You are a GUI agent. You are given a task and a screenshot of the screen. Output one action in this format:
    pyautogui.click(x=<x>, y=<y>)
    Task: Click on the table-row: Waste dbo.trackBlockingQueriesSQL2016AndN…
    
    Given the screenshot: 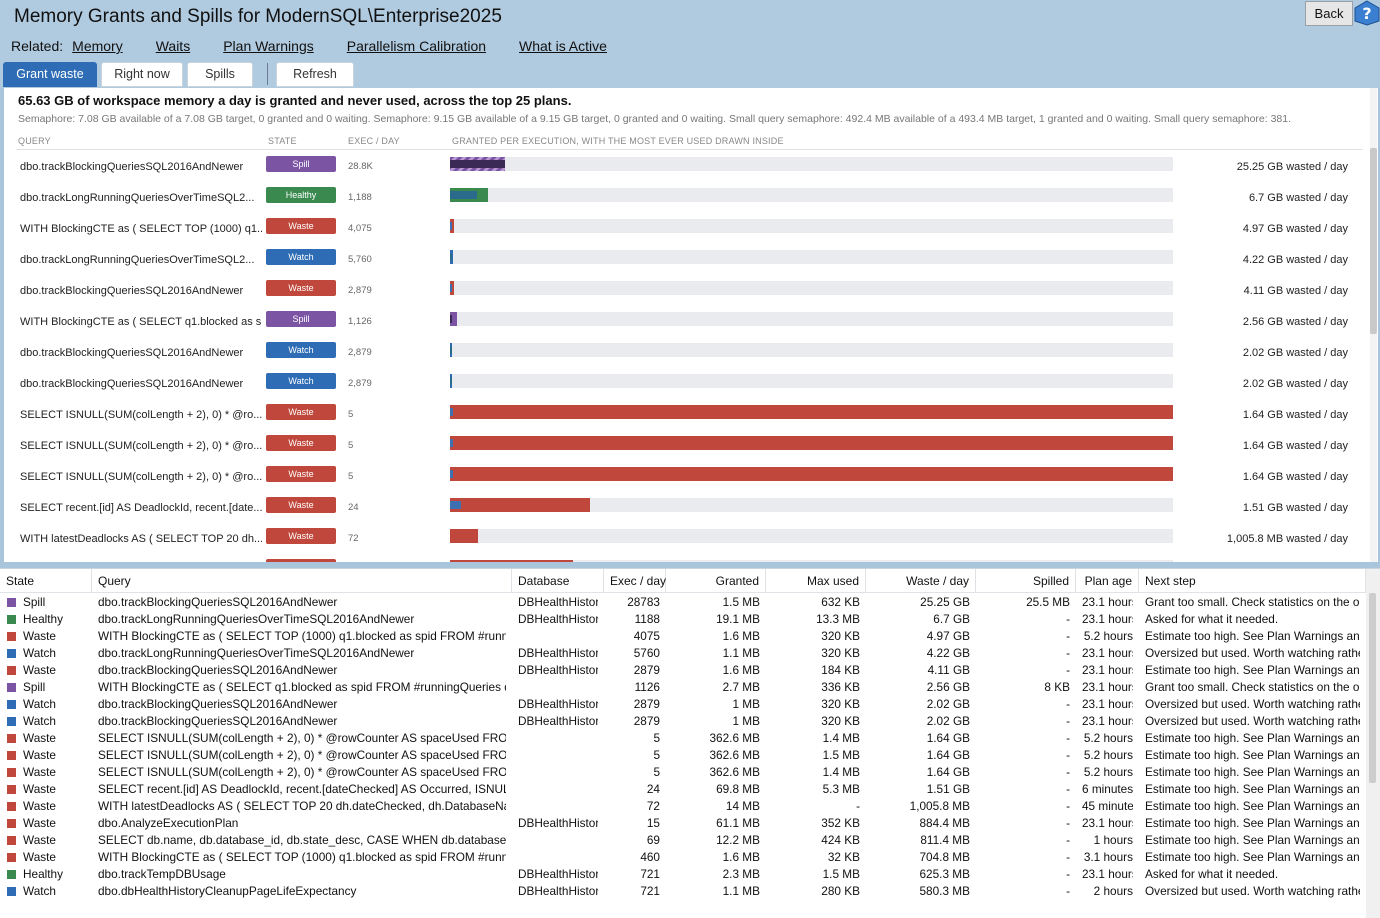 What is the action you would take?
    pyautogui.click(x=683, y=670)
    